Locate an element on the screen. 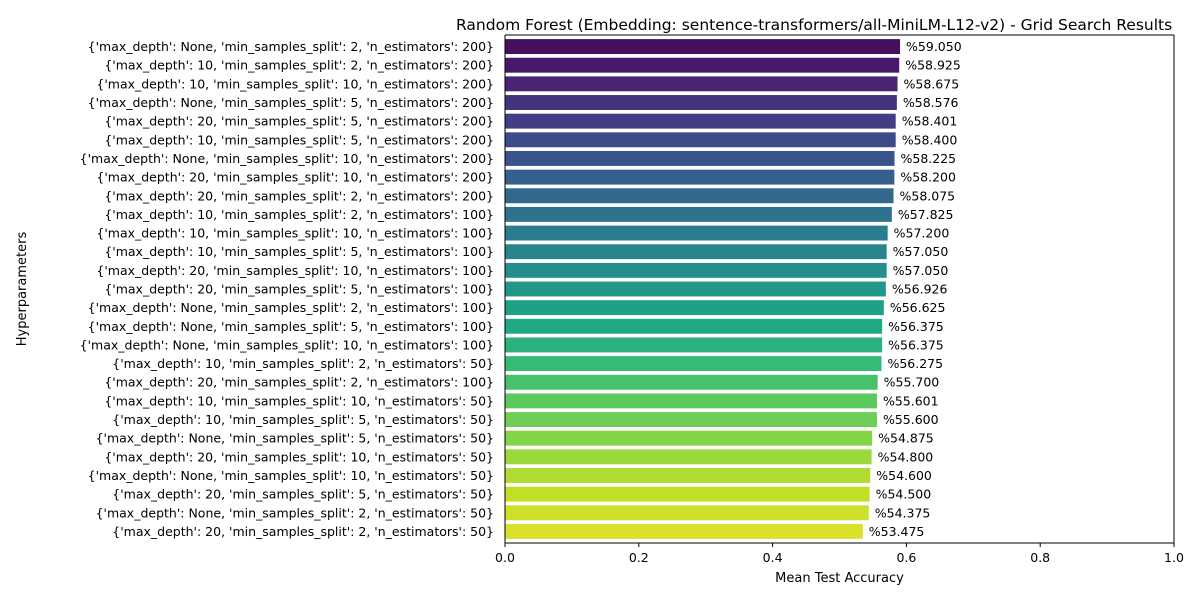 The image size is (1200, 600). x-axis-label: Mean Test Accuracy is located at coordinates (839, 578).